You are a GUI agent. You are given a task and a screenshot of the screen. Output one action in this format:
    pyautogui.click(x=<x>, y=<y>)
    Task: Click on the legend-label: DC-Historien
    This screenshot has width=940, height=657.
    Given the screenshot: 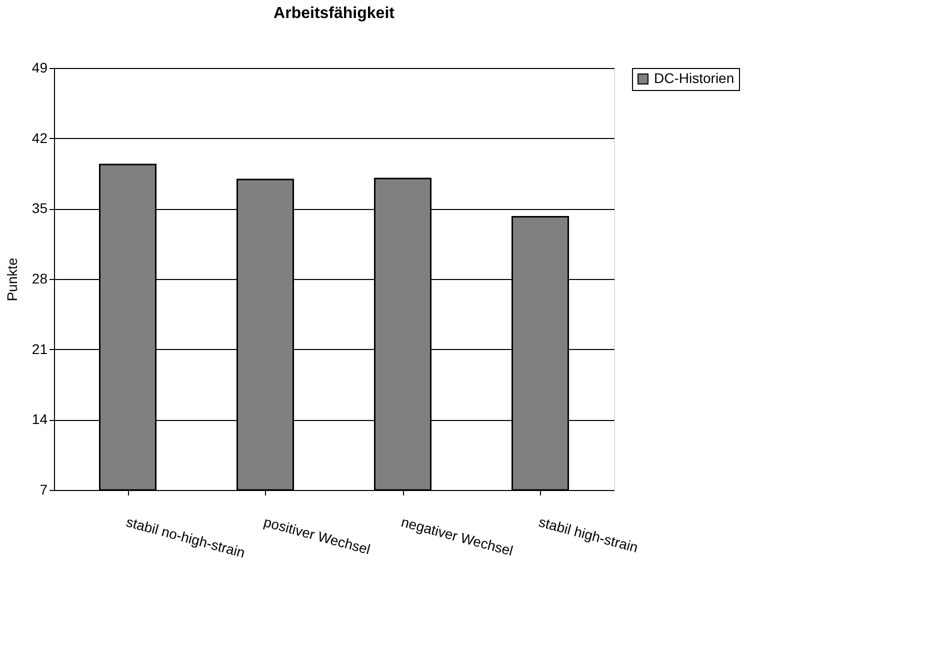 What is the action you would take?
    pyautogui.click(x=694, y=78)
    